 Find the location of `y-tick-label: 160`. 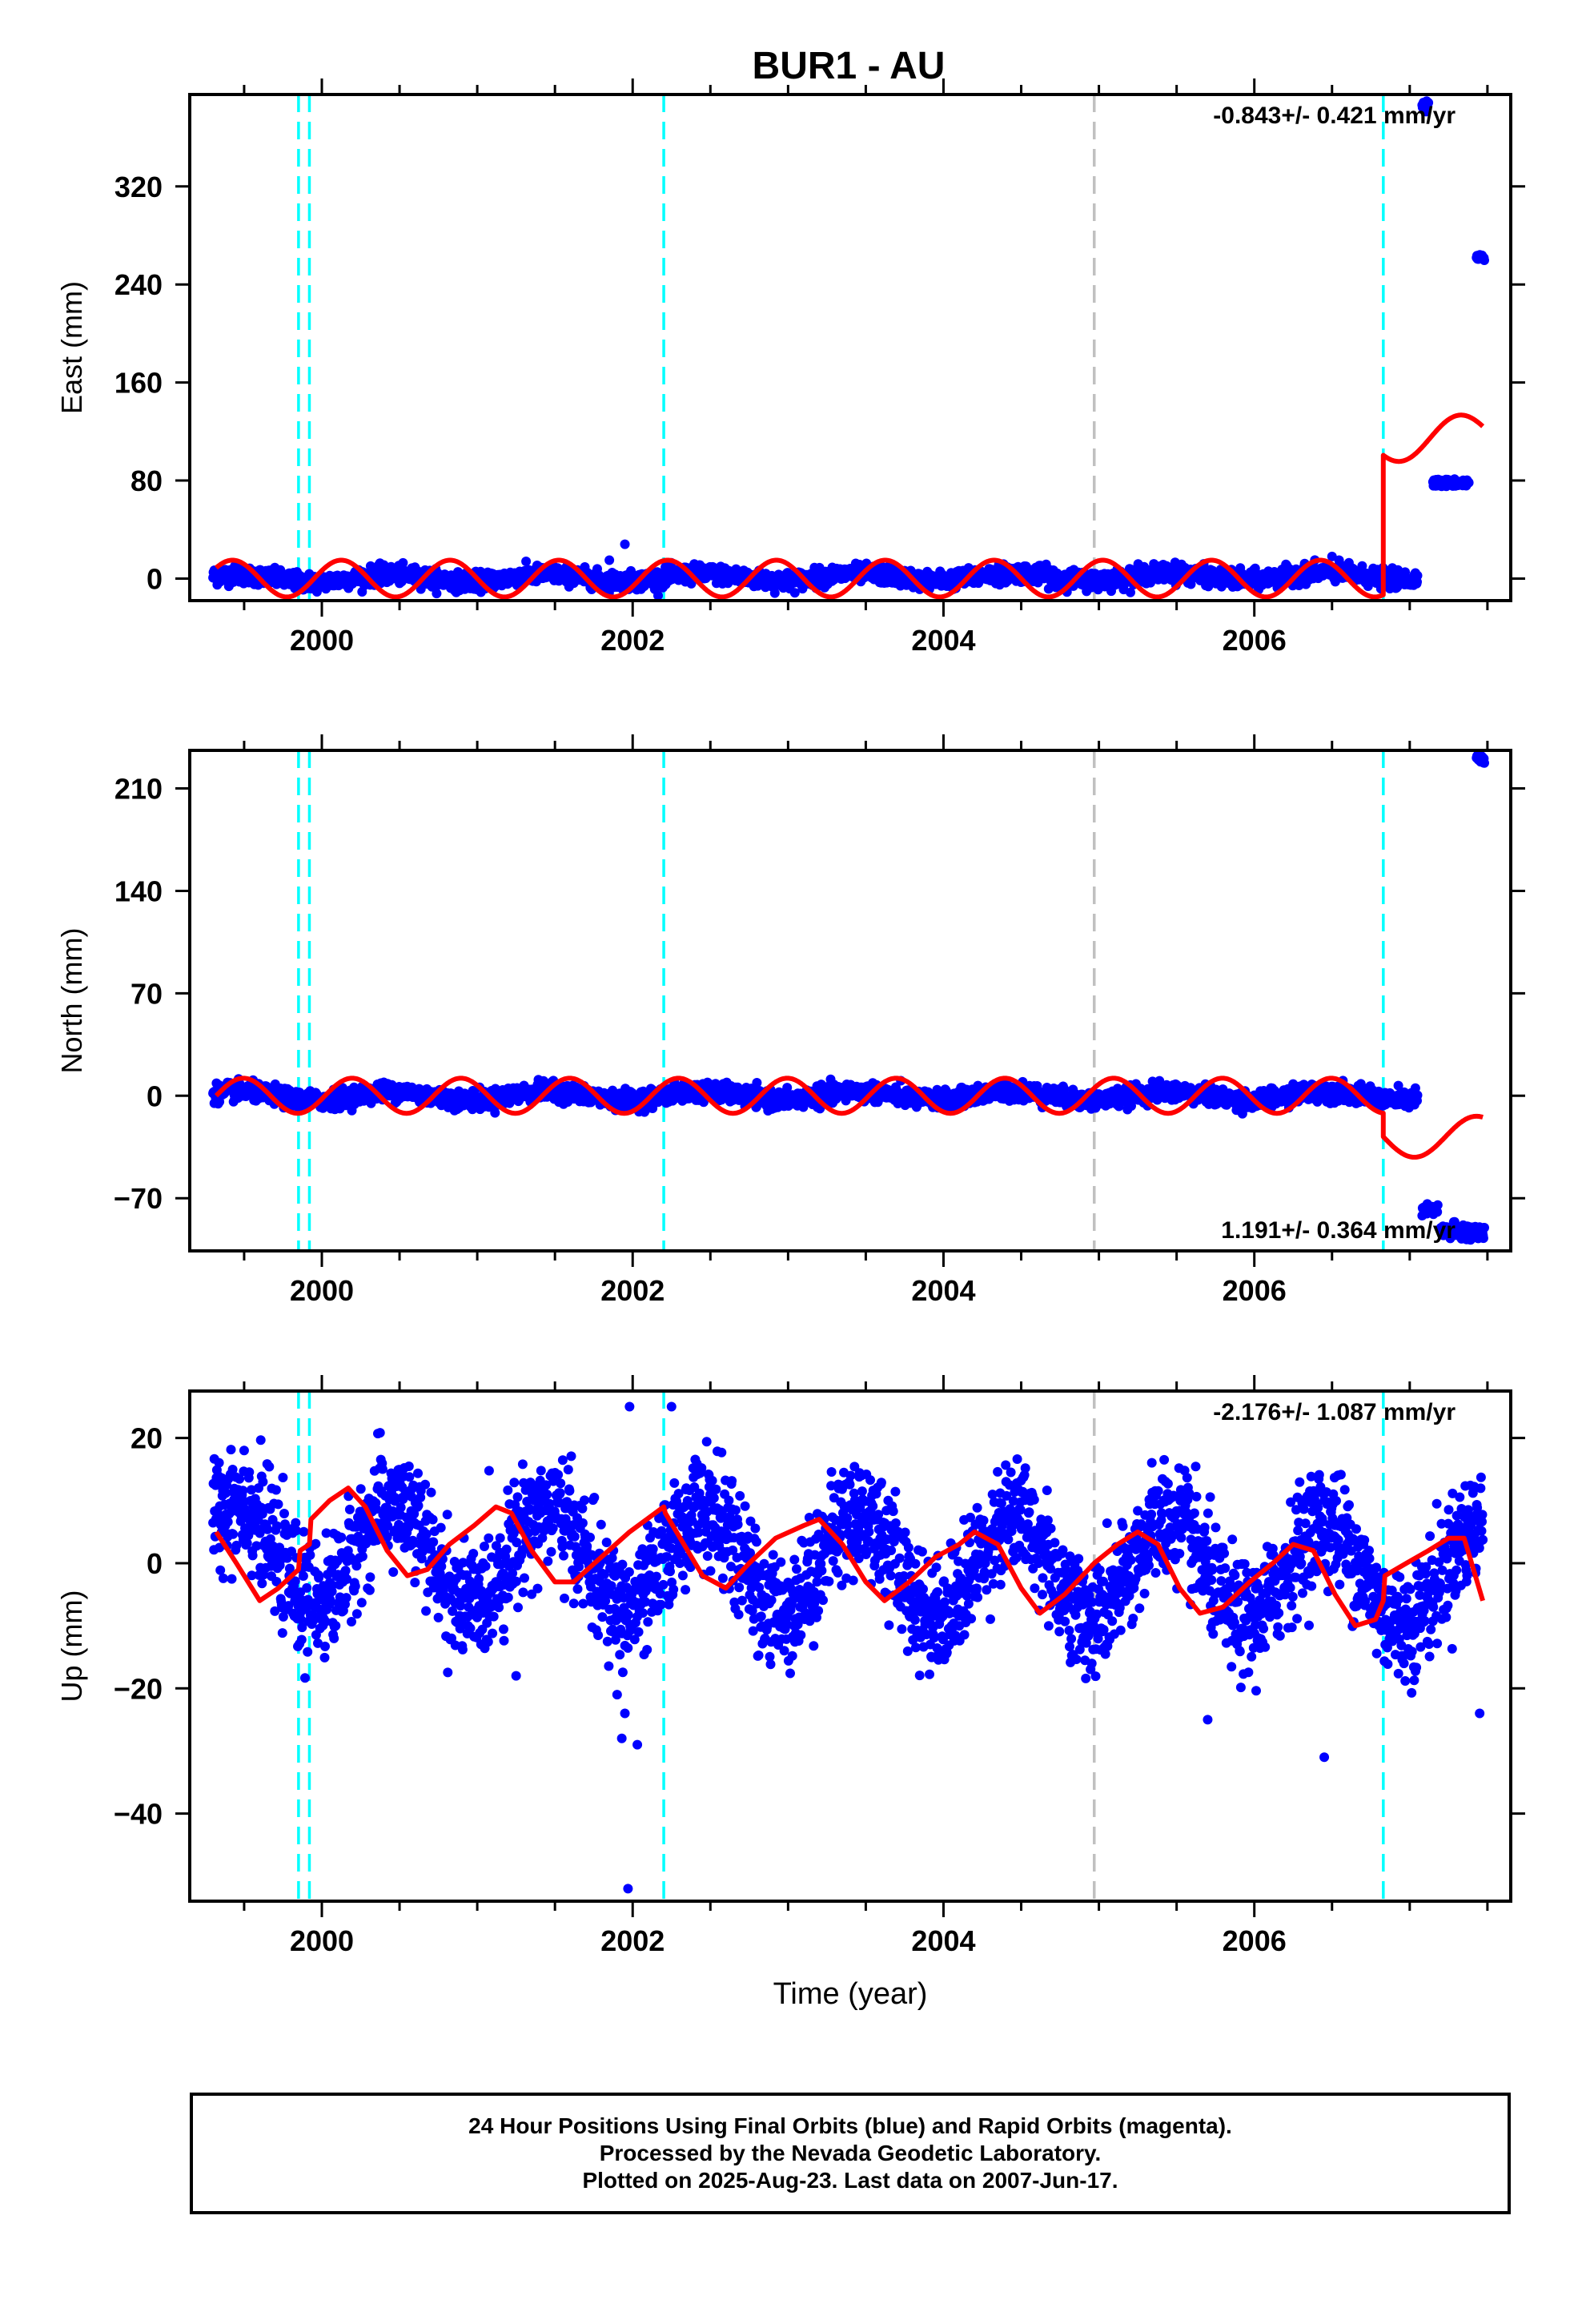

y-tick-label: 160 is located at coordinates (138, 383).